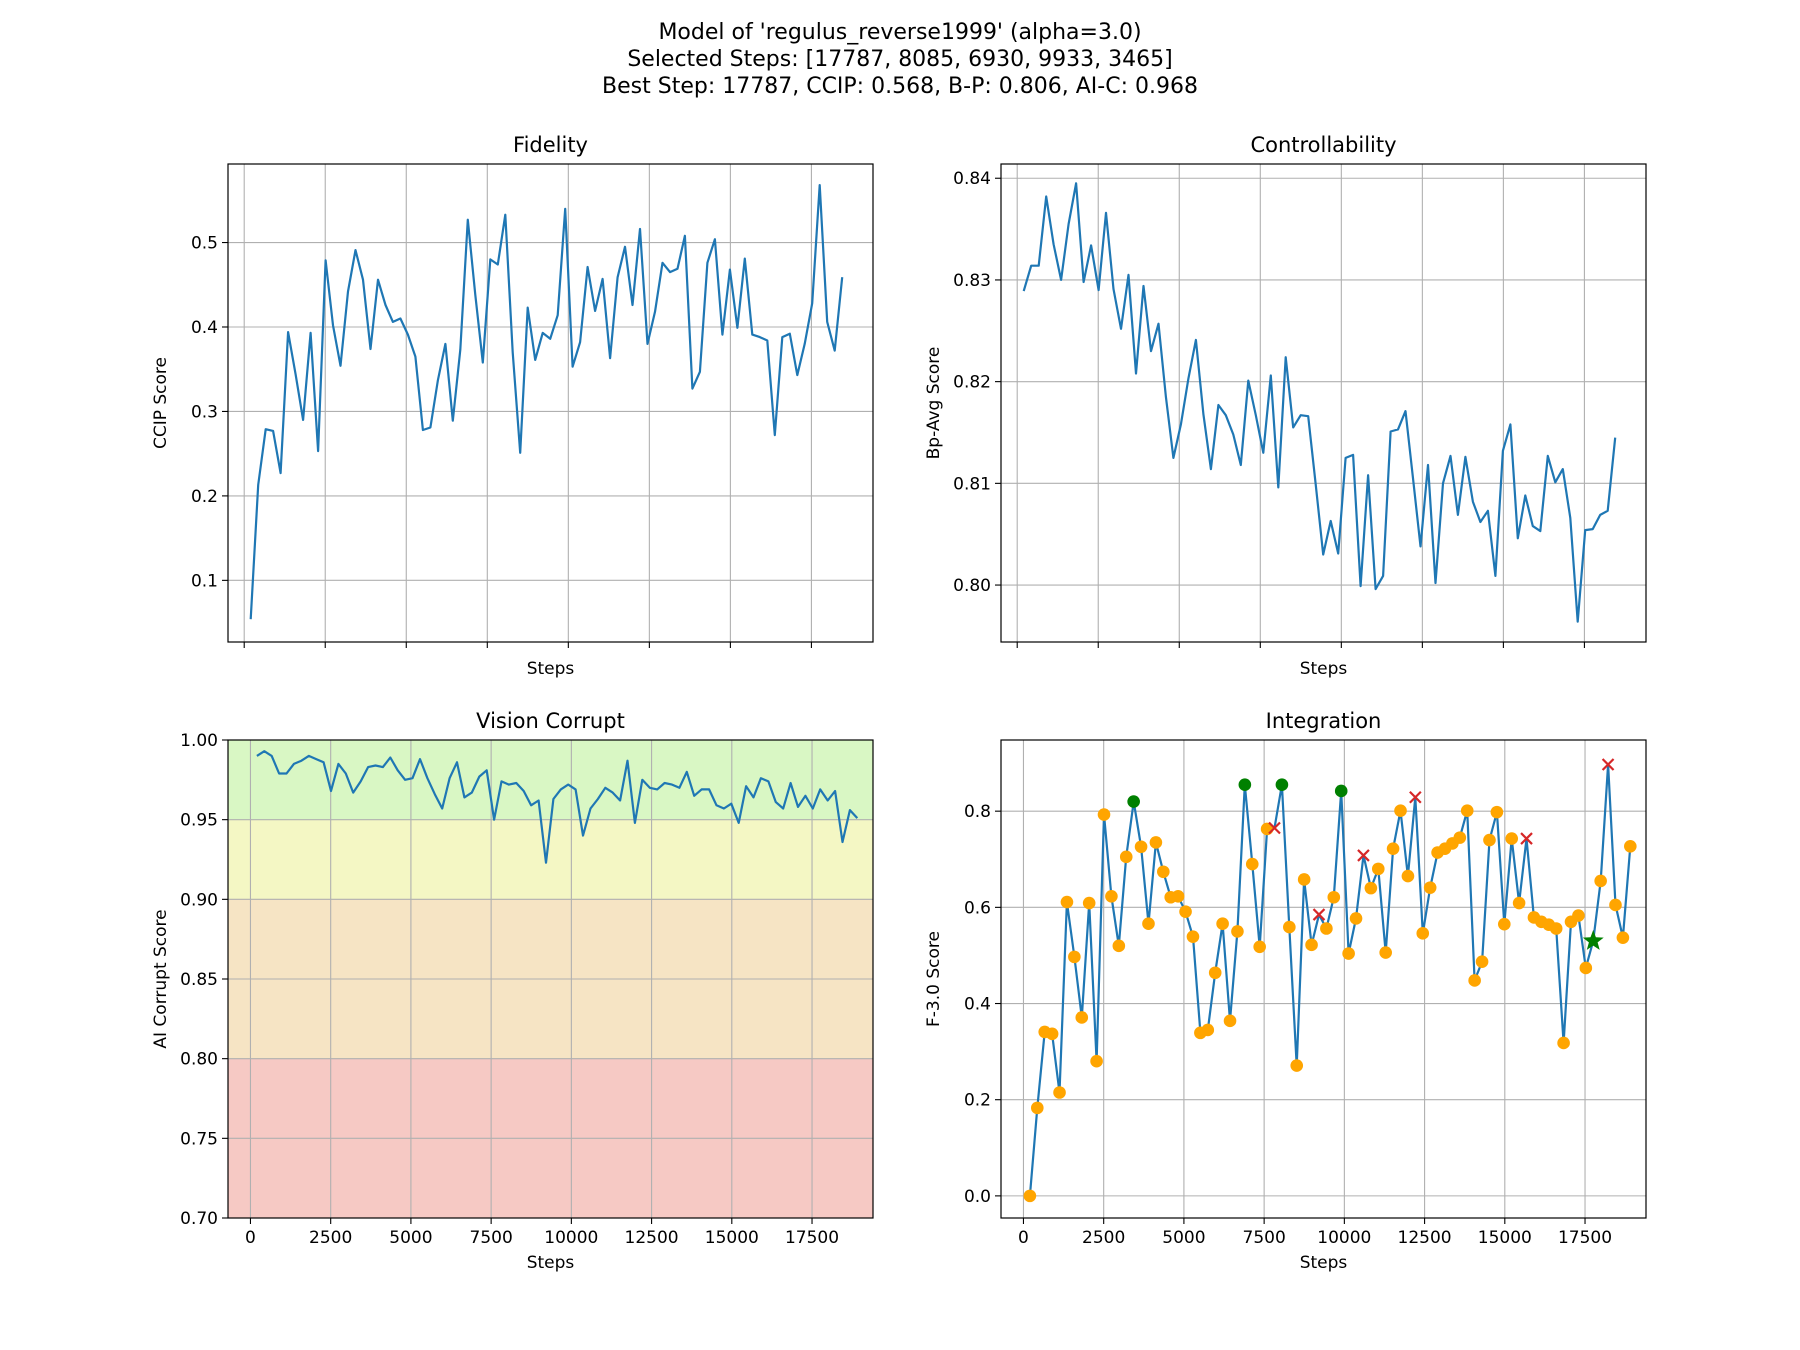 This screenshot has width=1800, height=1350. Describe the element at coordinates (161, 403) in the screenshot. I see `y-axis-label: CCIP Score` at that location.